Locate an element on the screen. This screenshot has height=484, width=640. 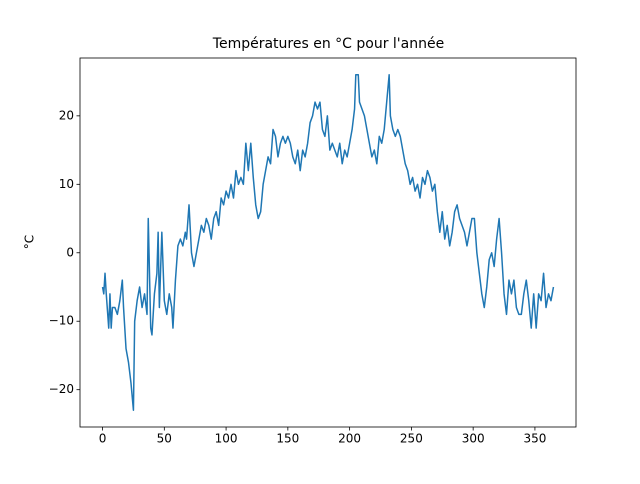
y-tick-label: 20 is located at coordinates (66, 115).